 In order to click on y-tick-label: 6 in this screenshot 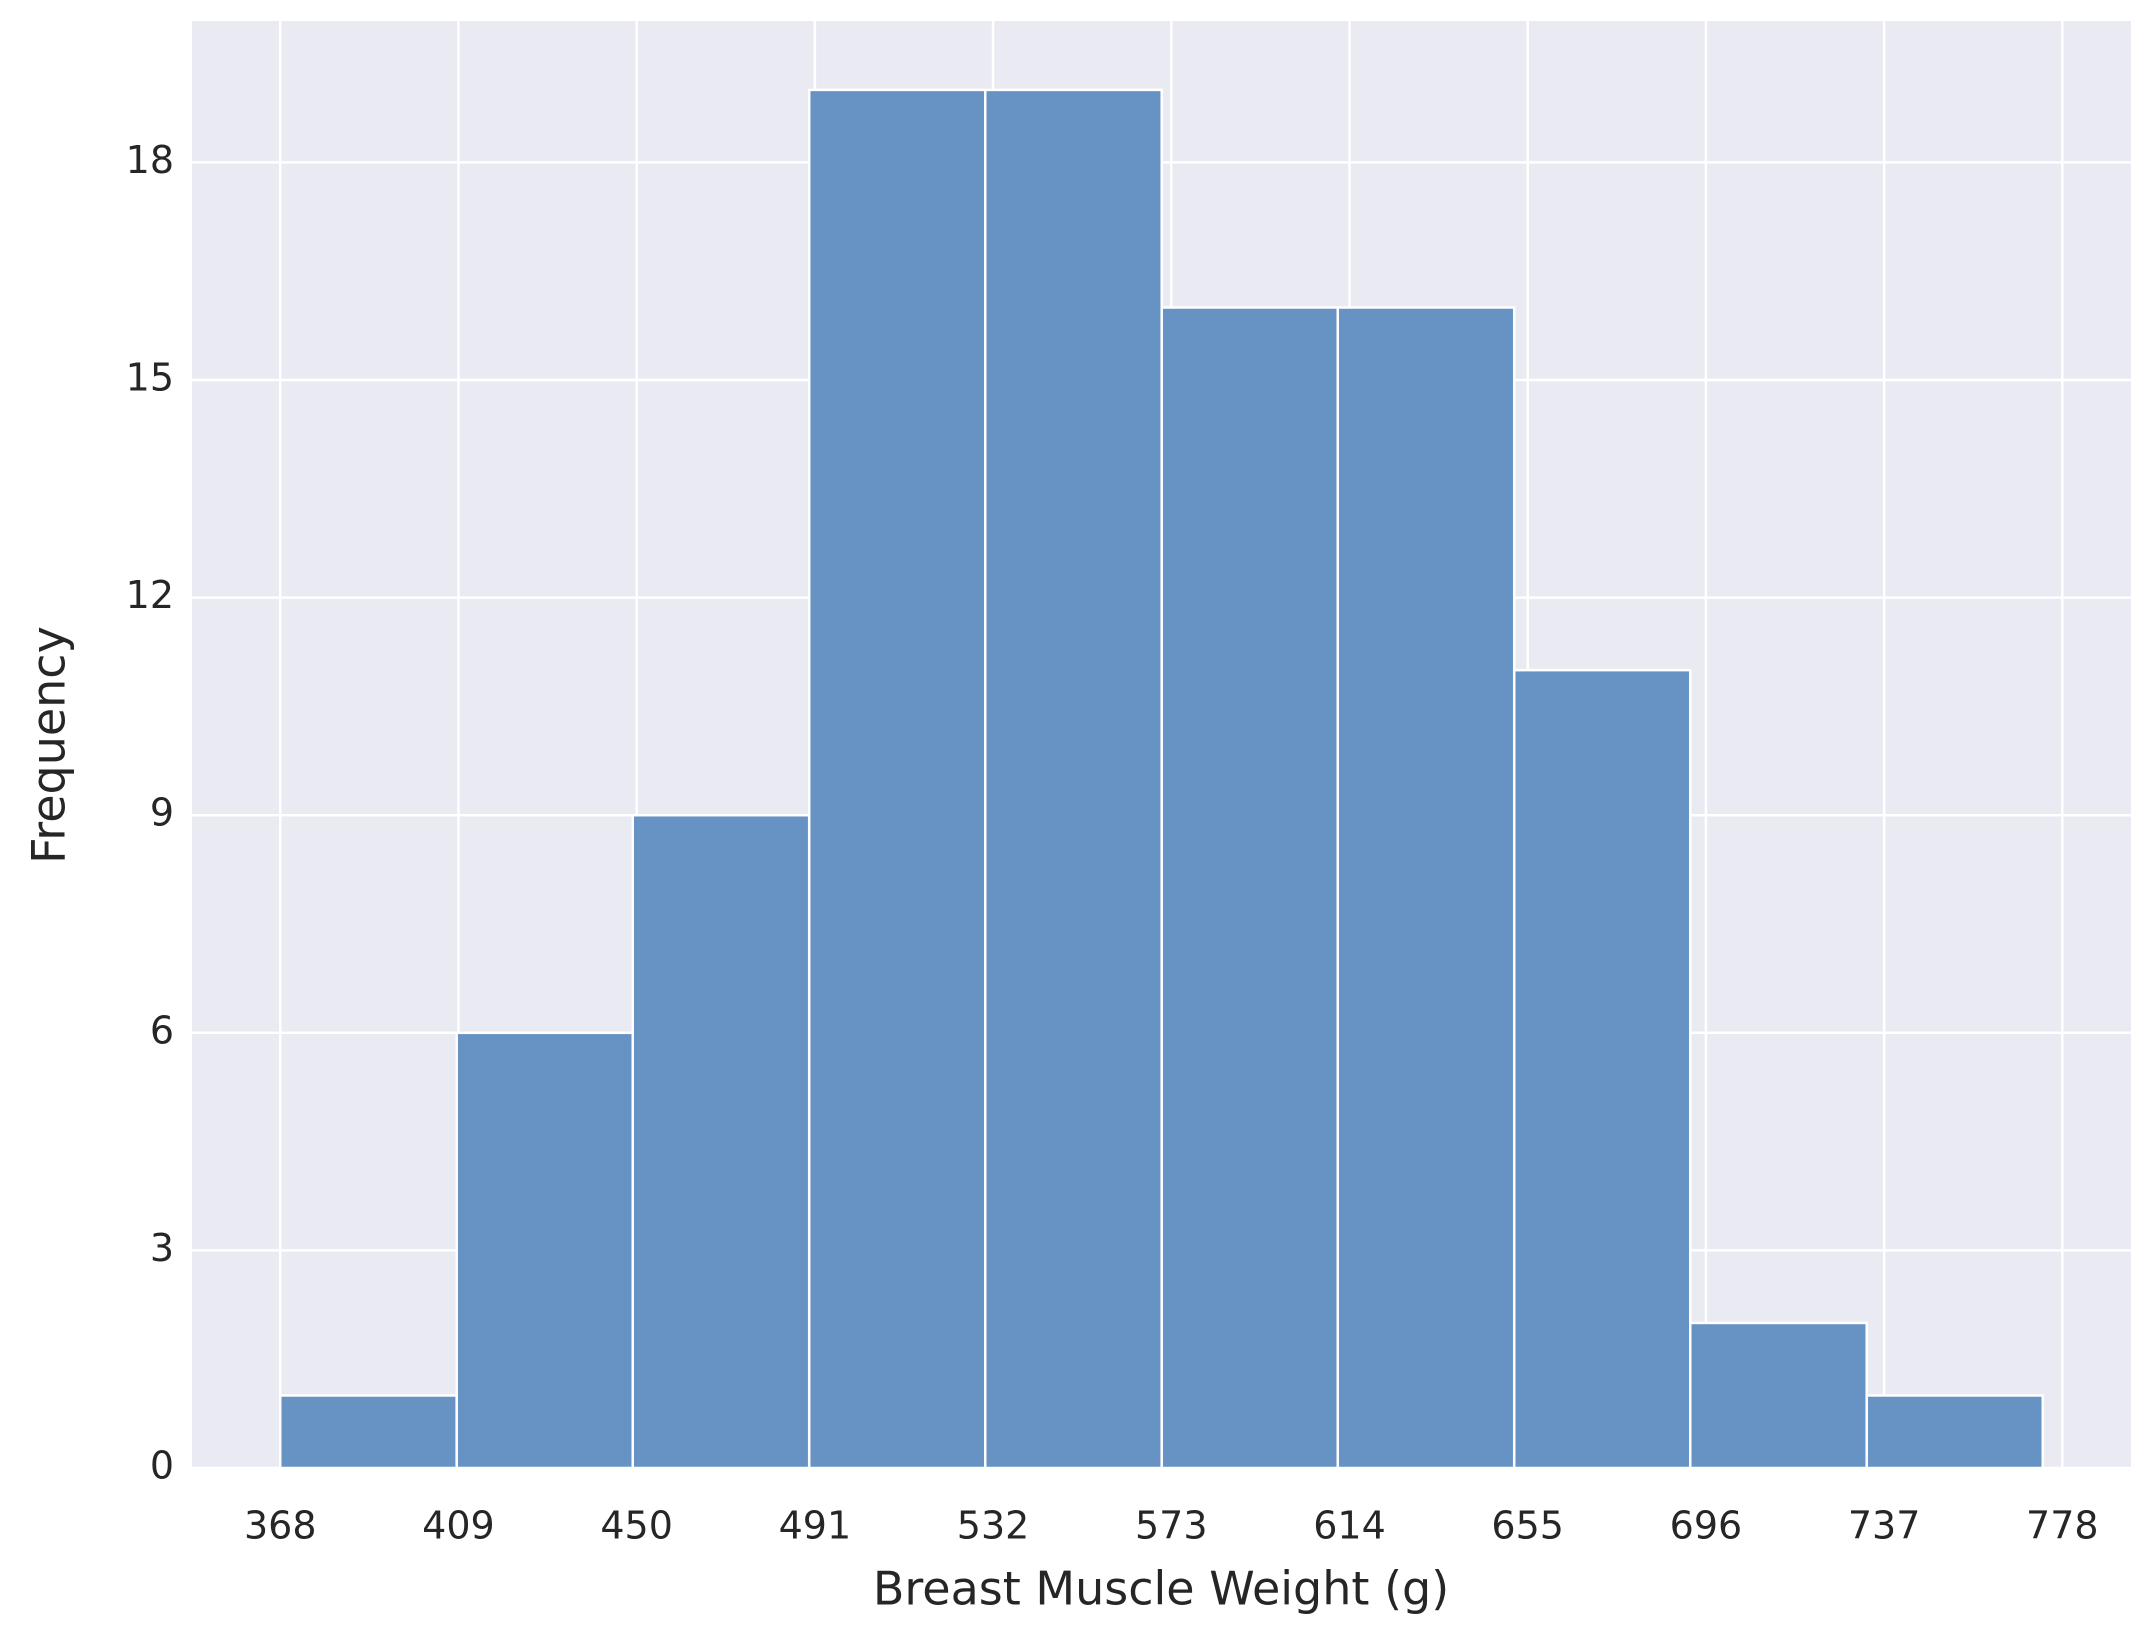, I will do `click(162, 1030)`.